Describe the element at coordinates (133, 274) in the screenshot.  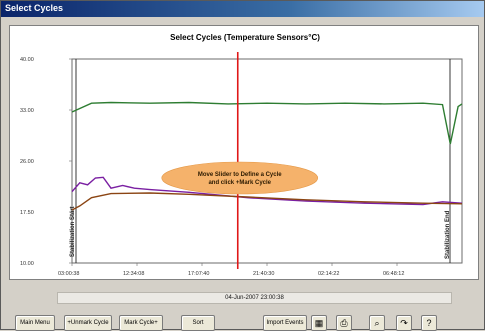
I see `x-tick-label: 12:34:08` at that location.